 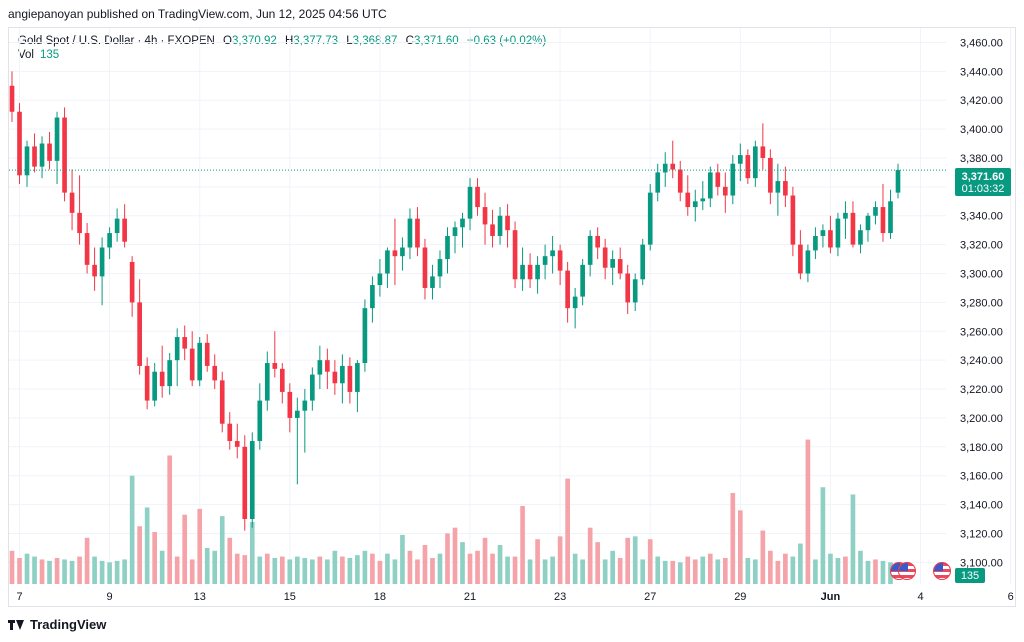 I want to click on price-badge: 3,371.60 01:03:32, so click(x=983, y=182).